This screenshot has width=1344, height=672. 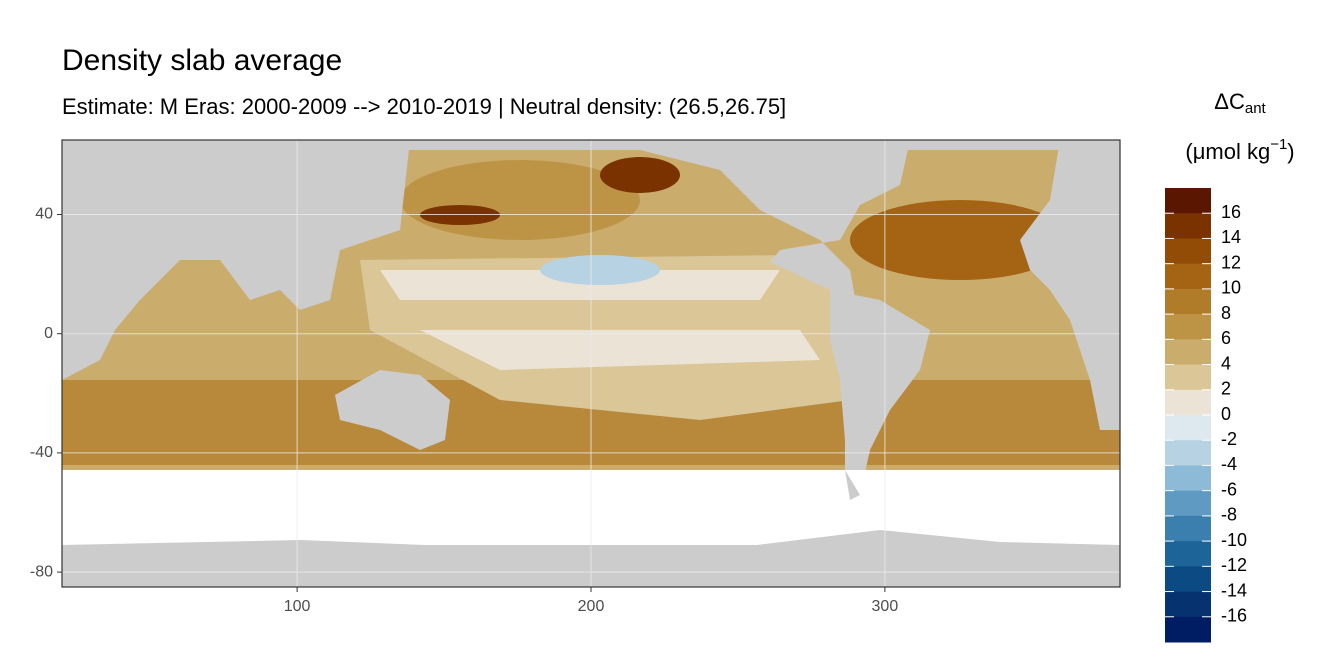 I want to click on legend-unit-text: (μmol kg, so click(x=1227, y=151).